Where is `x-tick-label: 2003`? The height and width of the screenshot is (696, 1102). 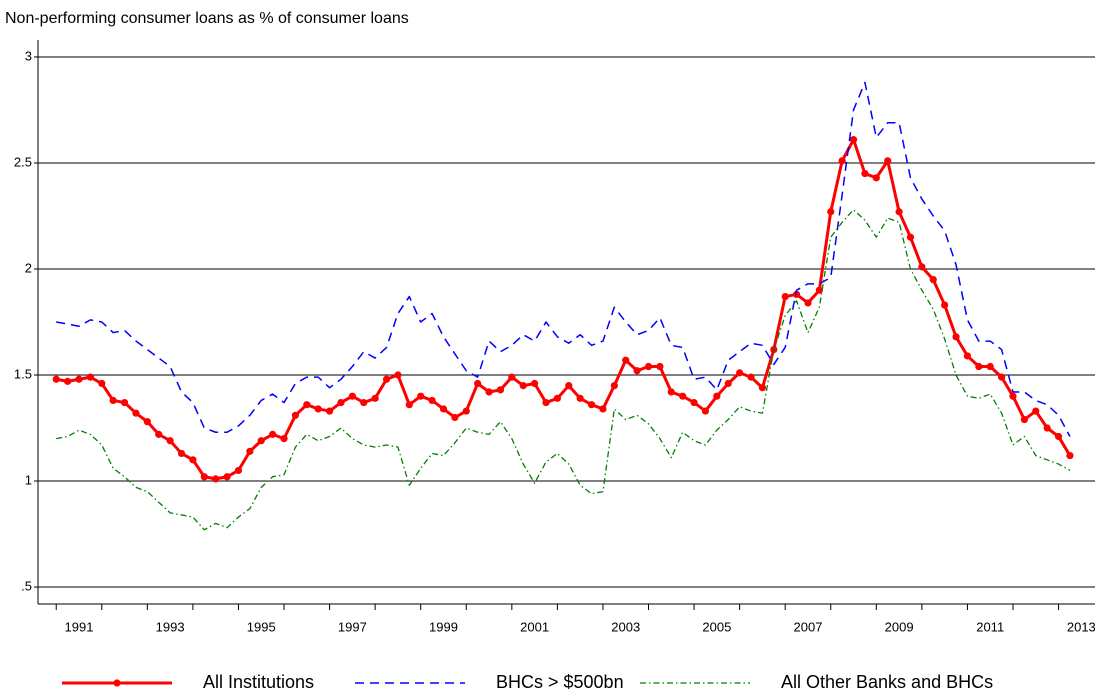
x-tick-label: 2003 is located at coordinates (625, 626).